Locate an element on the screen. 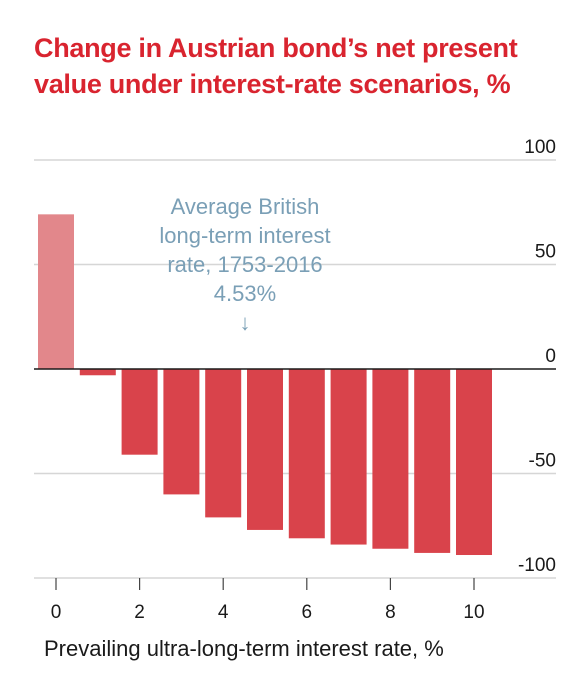 This screenshot has height=692, width=588. y-tick-label: 50 is located at coordinates (545, 252).